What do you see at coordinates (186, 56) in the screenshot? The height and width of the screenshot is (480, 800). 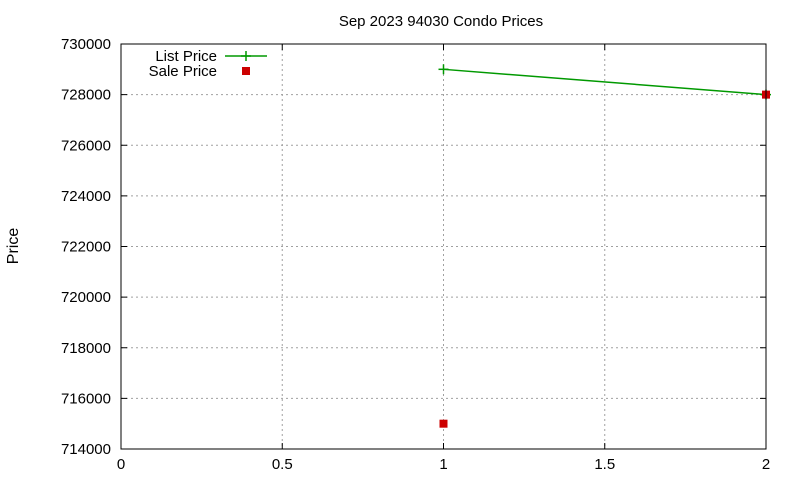 I see `legend-label: List Price` at bounding box center [186, 56].